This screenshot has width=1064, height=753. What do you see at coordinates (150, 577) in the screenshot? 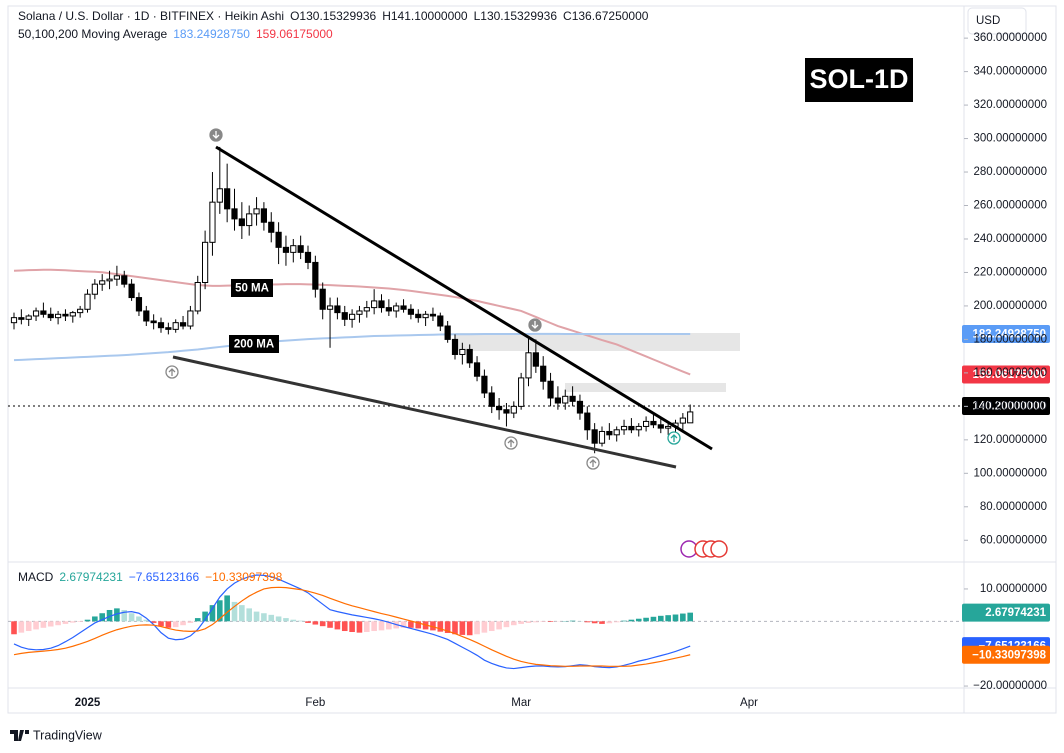
I see `macd-legend: MACD 2.67974231 −7.65123166 −10.33097398` at bounding box center [150, 577].